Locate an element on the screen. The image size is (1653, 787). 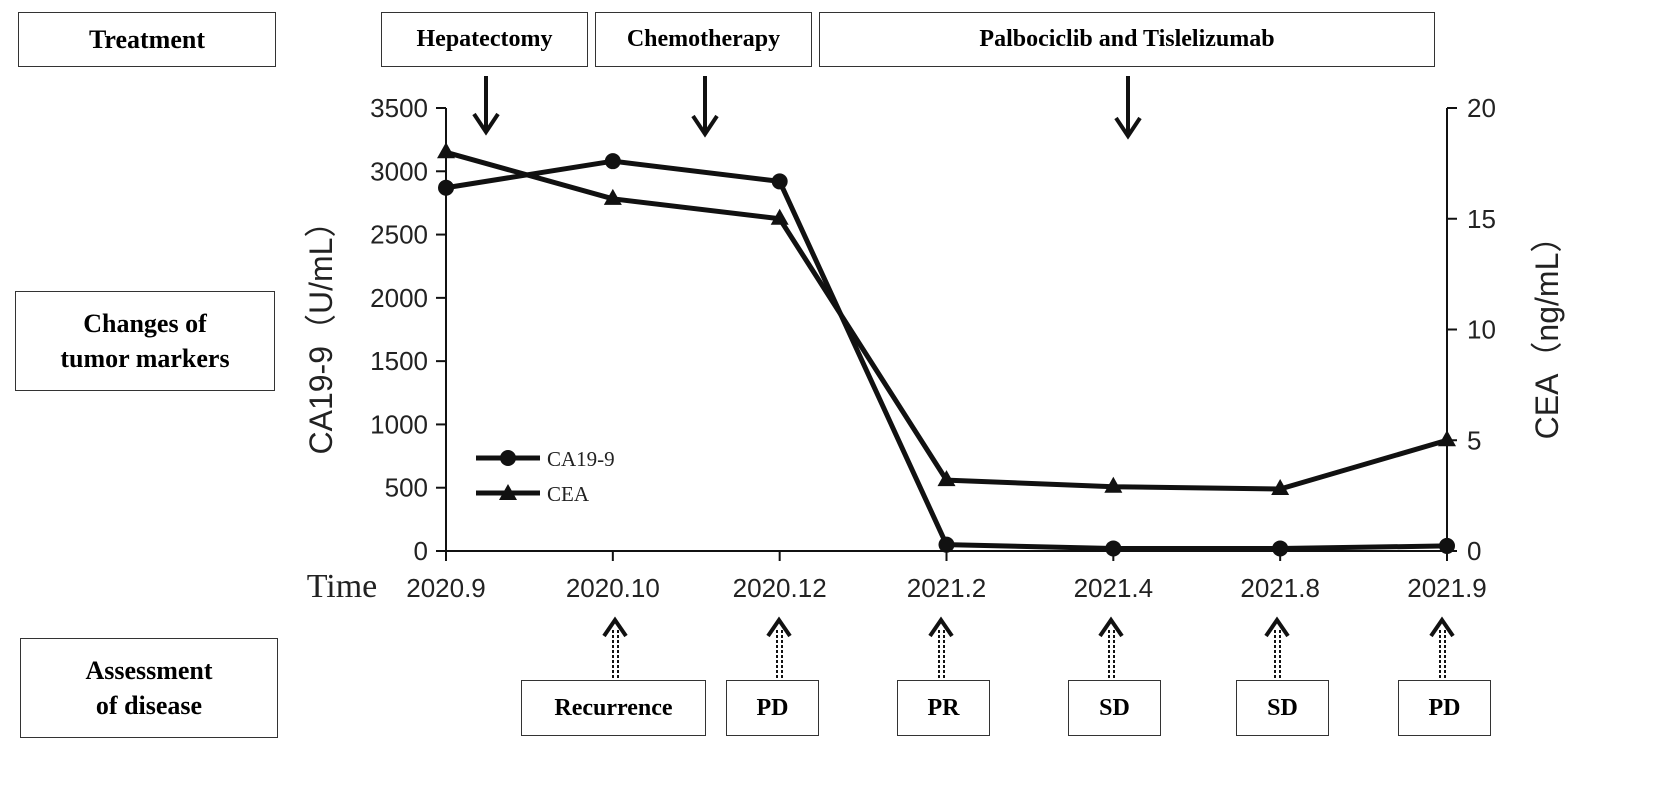
assessment-pd-1: PD is located at coordinates (772, 708).